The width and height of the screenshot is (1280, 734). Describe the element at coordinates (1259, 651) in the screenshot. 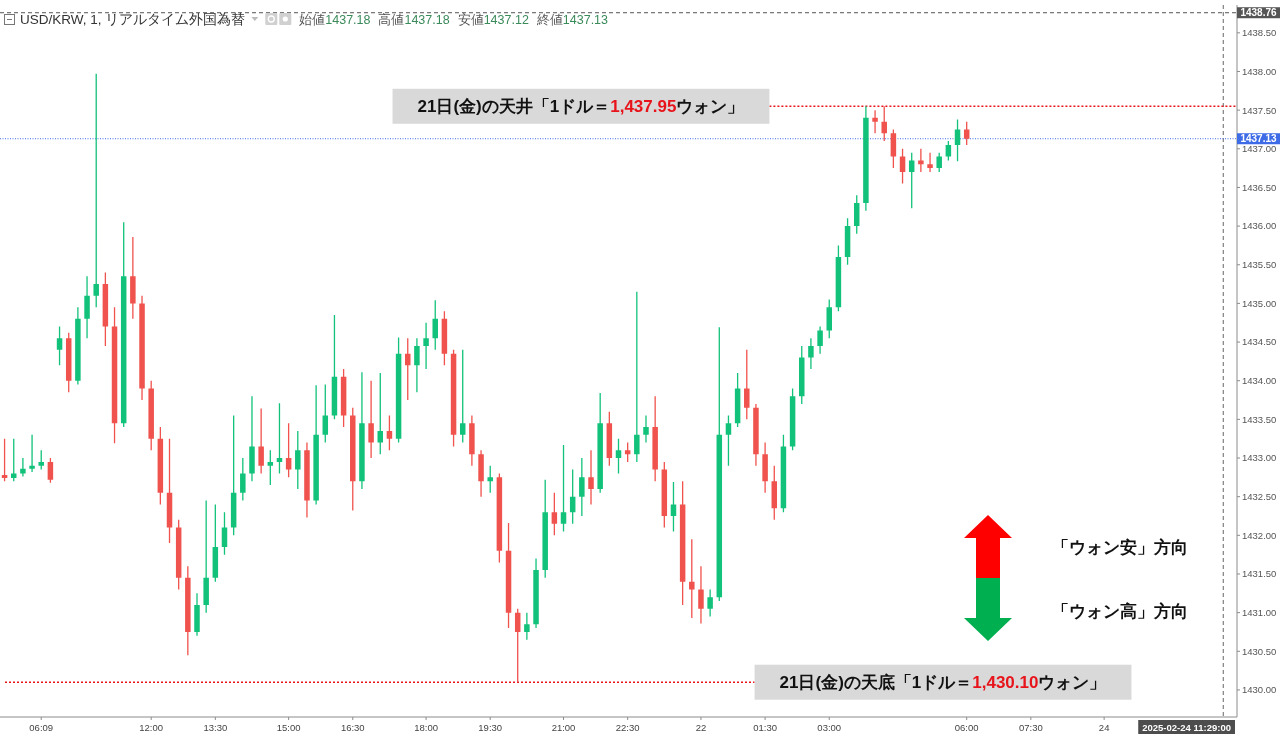

I see `y-tick-label: 1430.50` at that location.